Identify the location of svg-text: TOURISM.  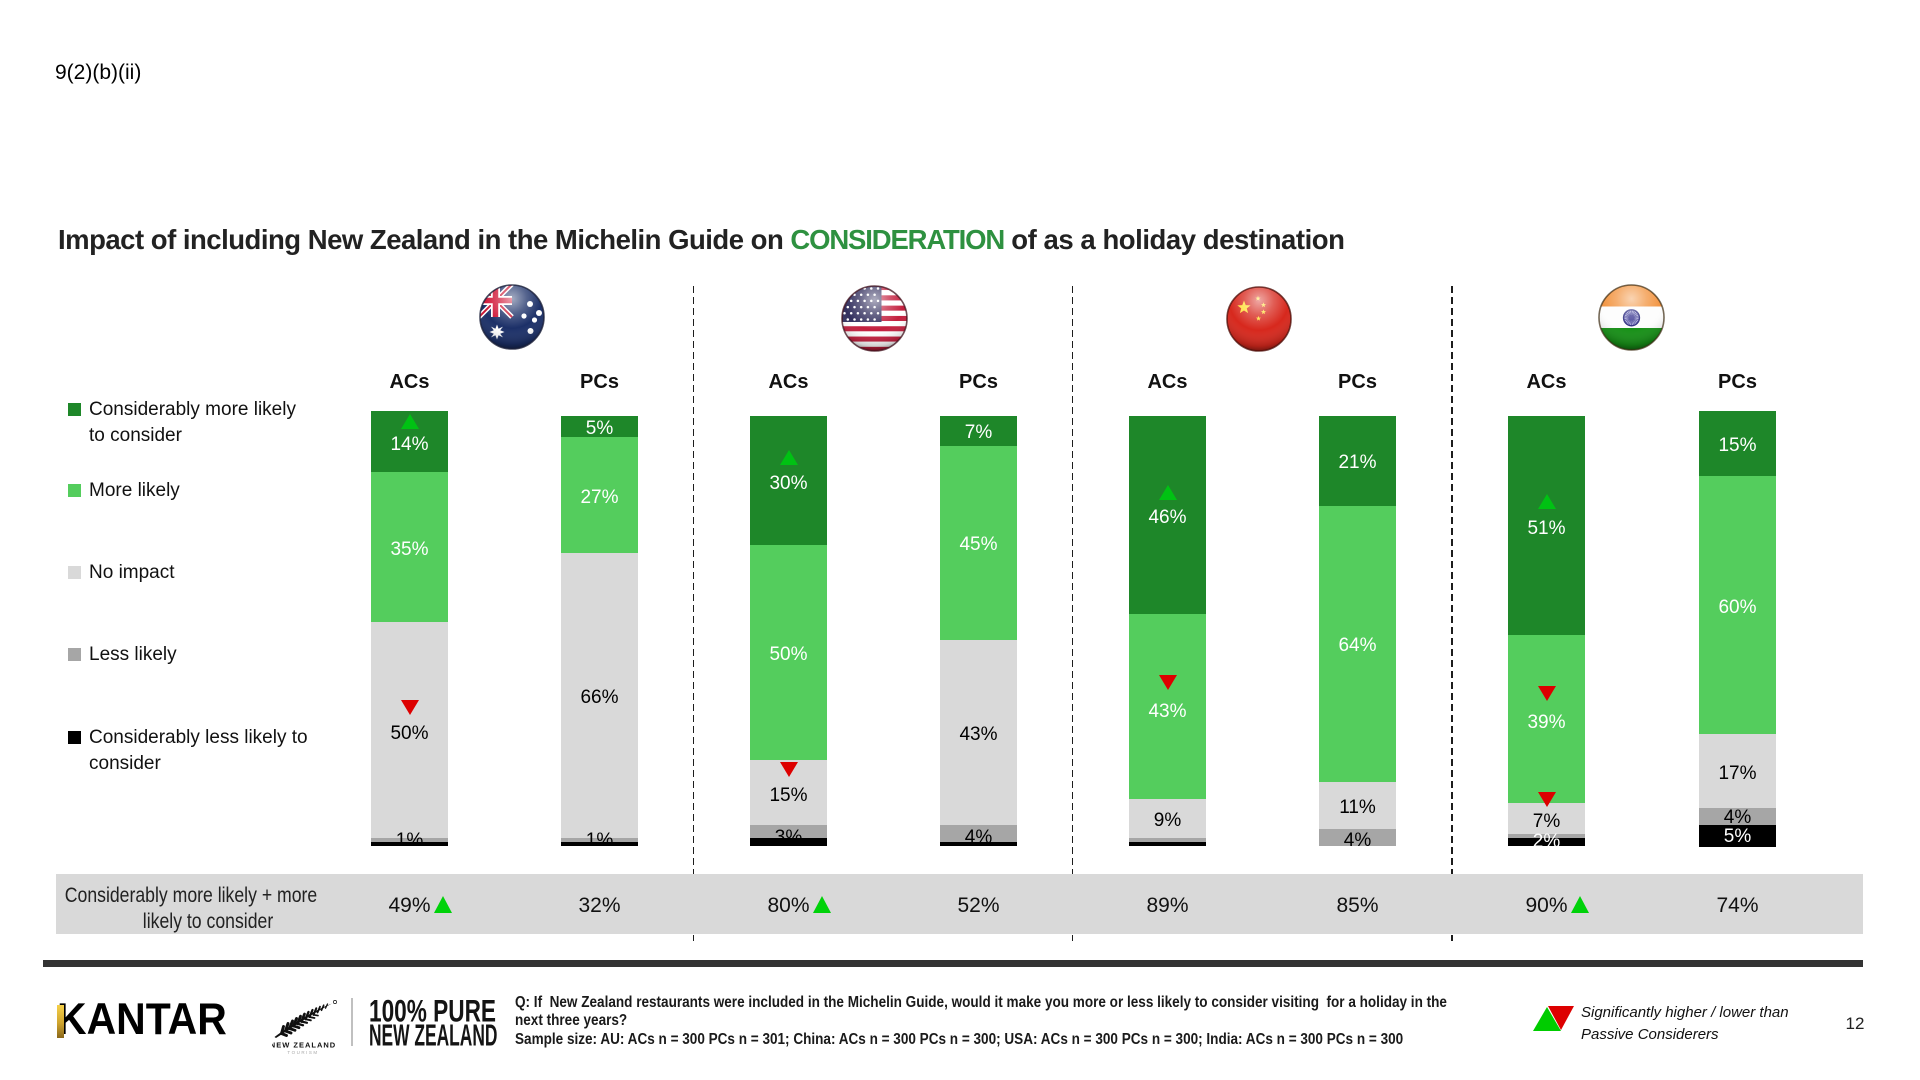
(302, 1052).